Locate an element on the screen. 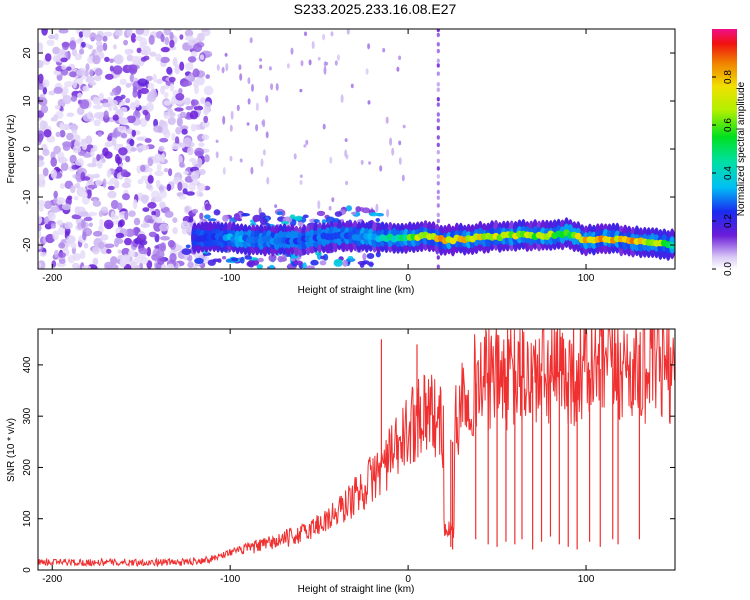 The image size is (750, 600). snr-y-axis-label: SNR (10 * v/v) is located at coordinates (11, 450).